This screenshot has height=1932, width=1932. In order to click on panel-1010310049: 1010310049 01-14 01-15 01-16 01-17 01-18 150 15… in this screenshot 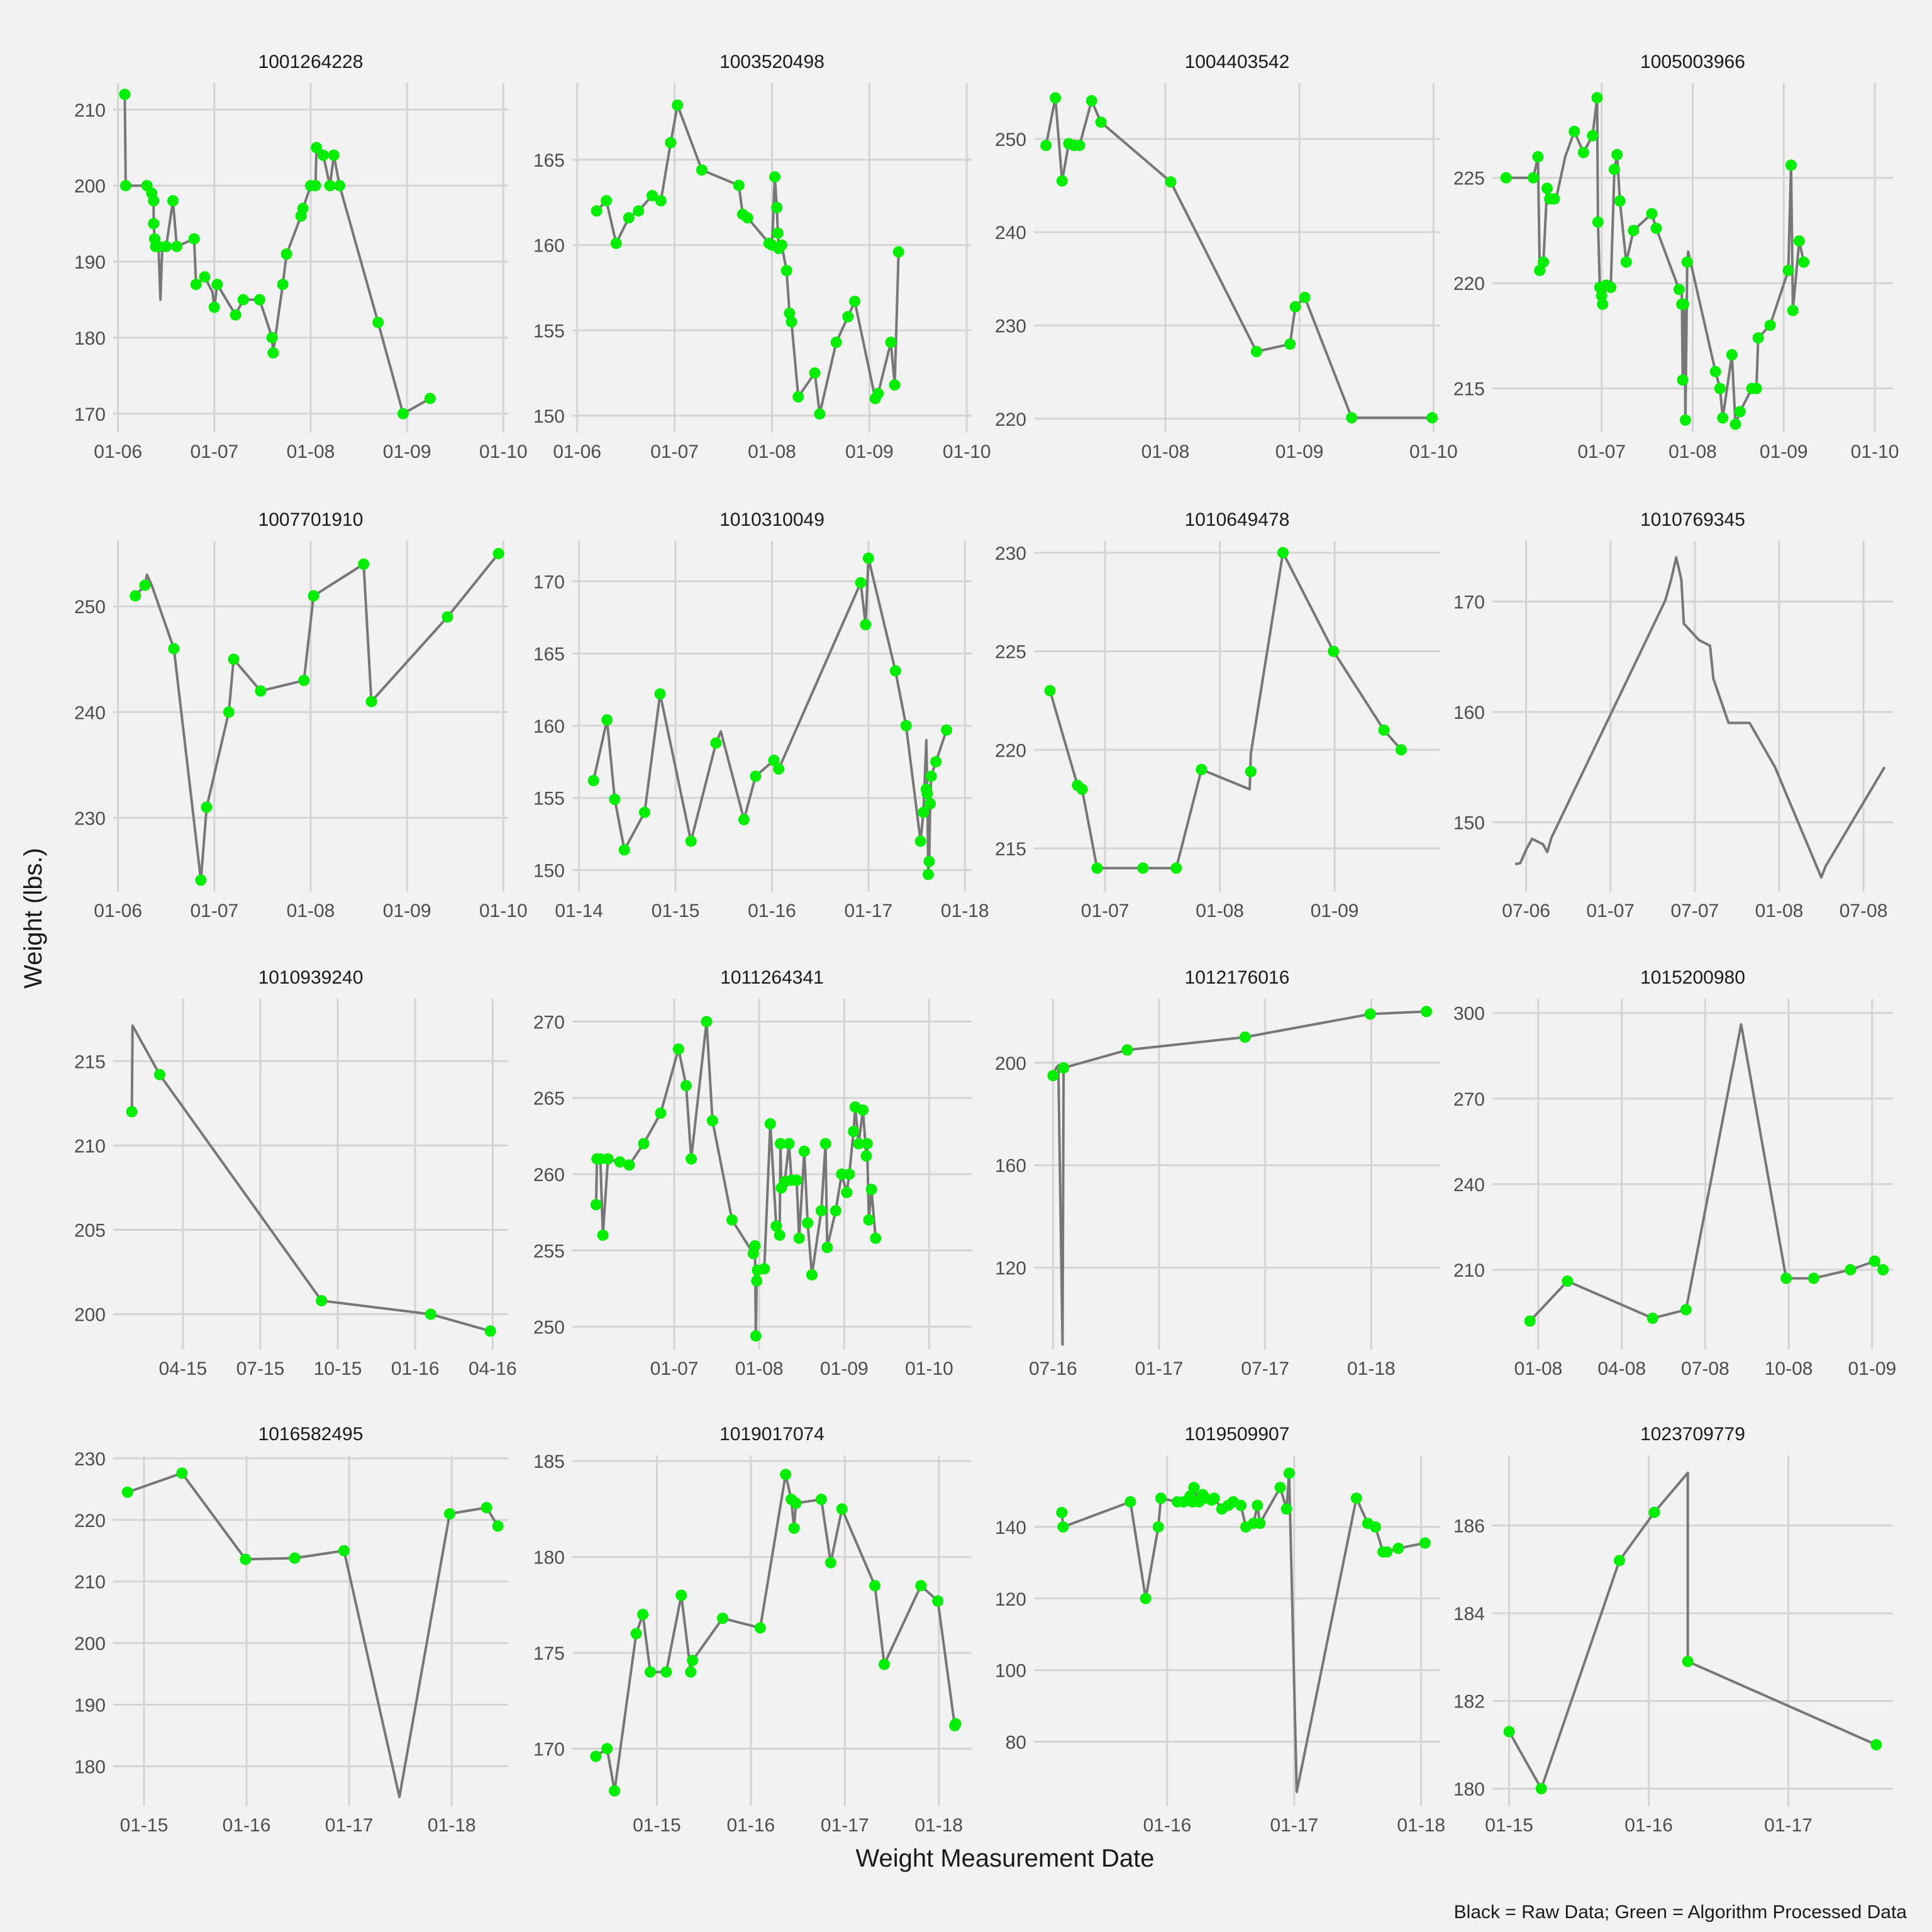, I will do `click(761, 715)`.